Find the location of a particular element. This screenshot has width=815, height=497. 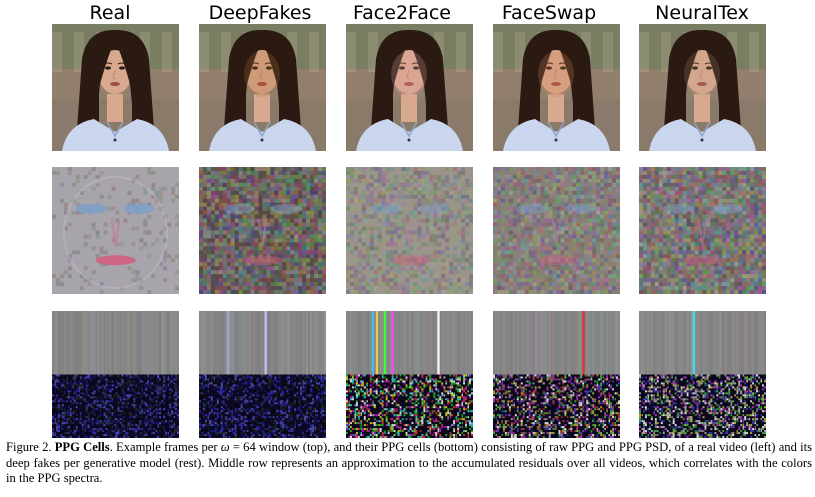

ppg-cell-real is located at coordinates (115, 374).